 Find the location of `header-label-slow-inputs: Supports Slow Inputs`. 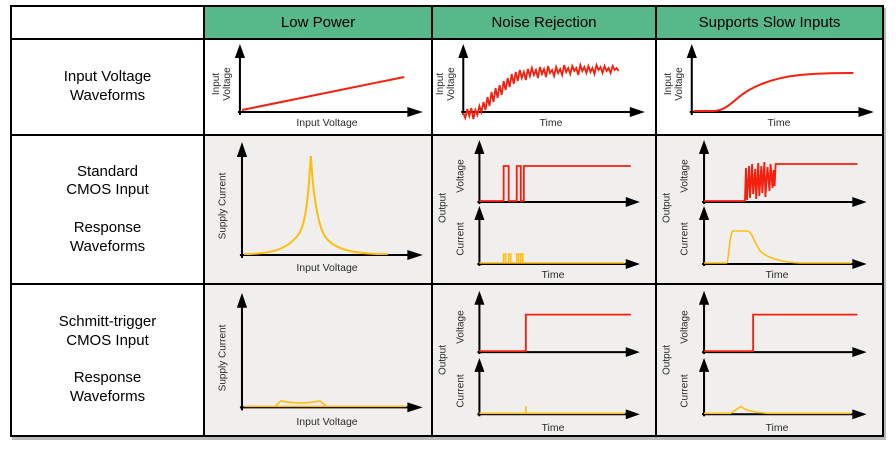

header-label-slow-inputs: Supports Slow Inputs is located at coordinates (769, 22).